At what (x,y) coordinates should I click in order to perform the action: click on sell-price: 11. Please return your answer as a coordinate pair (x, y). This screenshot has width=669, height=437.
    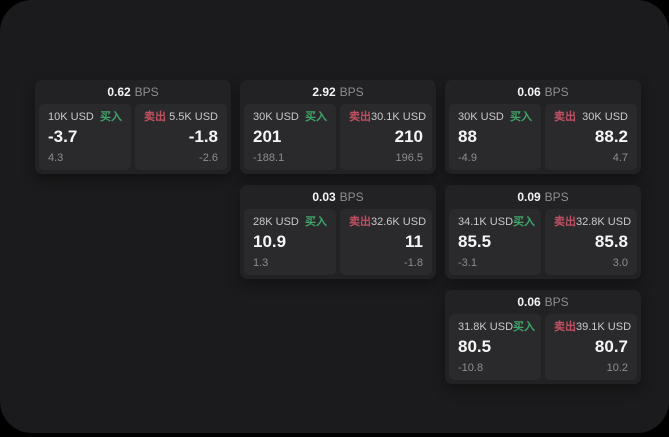
    Looking at the image, I should click on (414, 241).